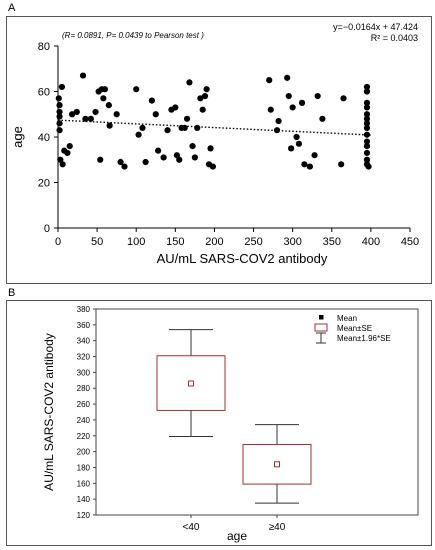 This screenshot has height=550, width=435. I want to click on b-x-axis-title: age, so click(237, 536).